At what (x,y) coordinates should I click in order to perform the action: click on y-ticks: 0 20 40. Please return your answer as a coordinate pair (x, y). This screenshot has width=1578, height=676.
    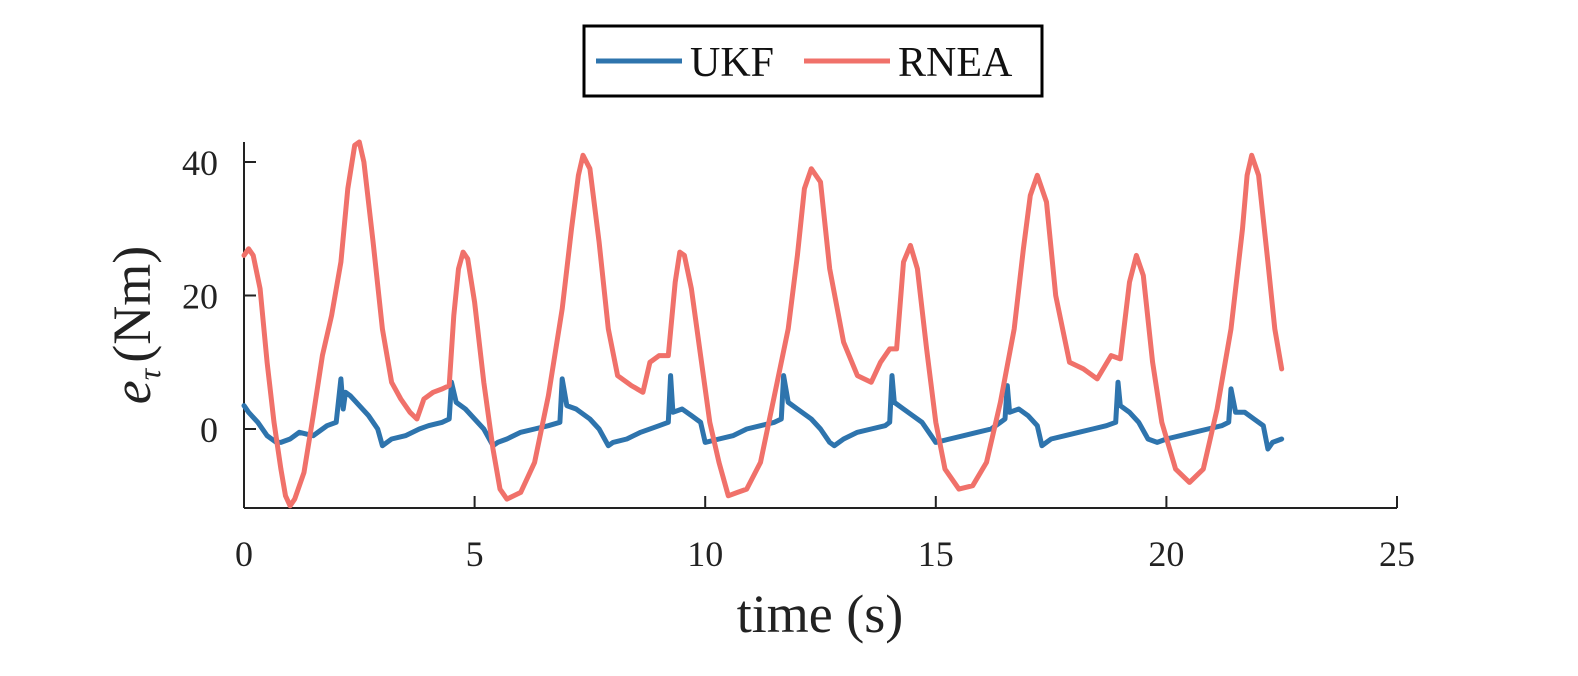
    Looking at the image, I should click on (219, 296).